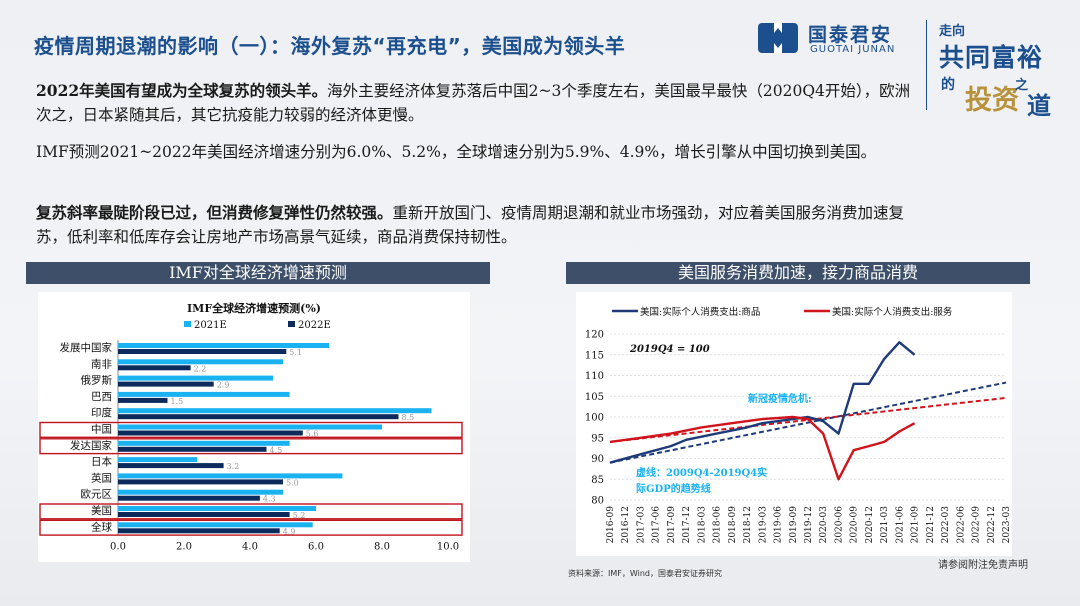 The image size is (1080, 606). Describe the element at coordinates (269, 499) in the screenshot. I see `data-label-2022: 4.3` at that location.